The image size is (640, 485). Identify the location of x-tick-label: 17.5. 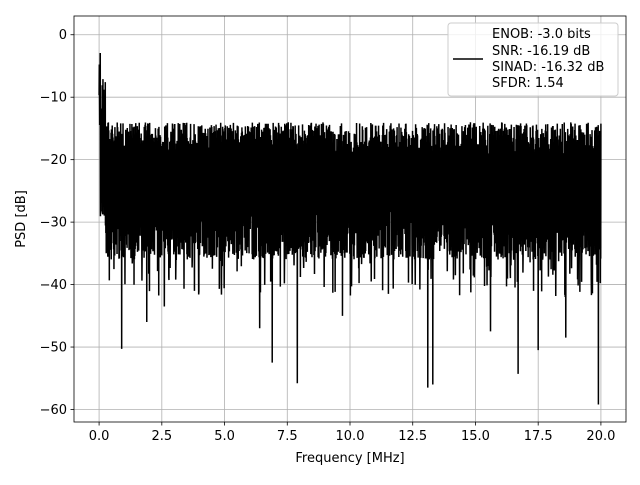
(538, 436).